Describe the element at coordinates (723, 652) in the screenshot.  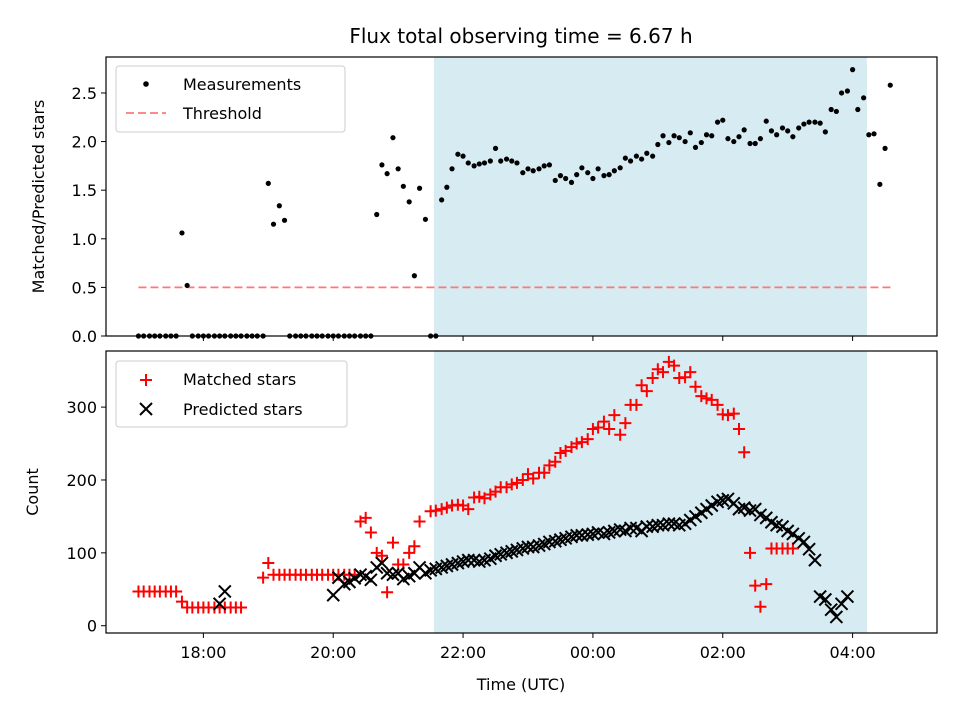
I see `x-tick-label: 02:00` at that location.